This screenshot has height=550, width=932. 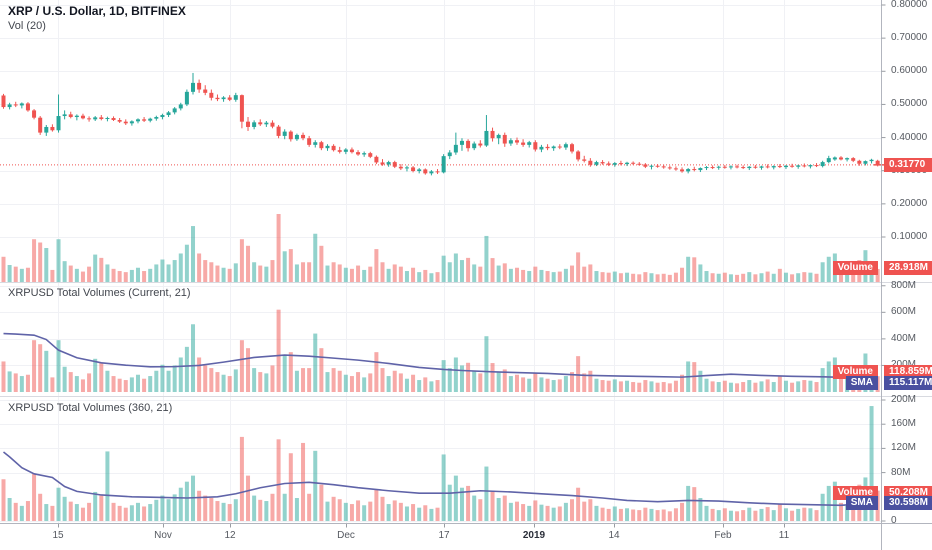 I want to click on time-tick-label: 11, so click(x=784, y=535).